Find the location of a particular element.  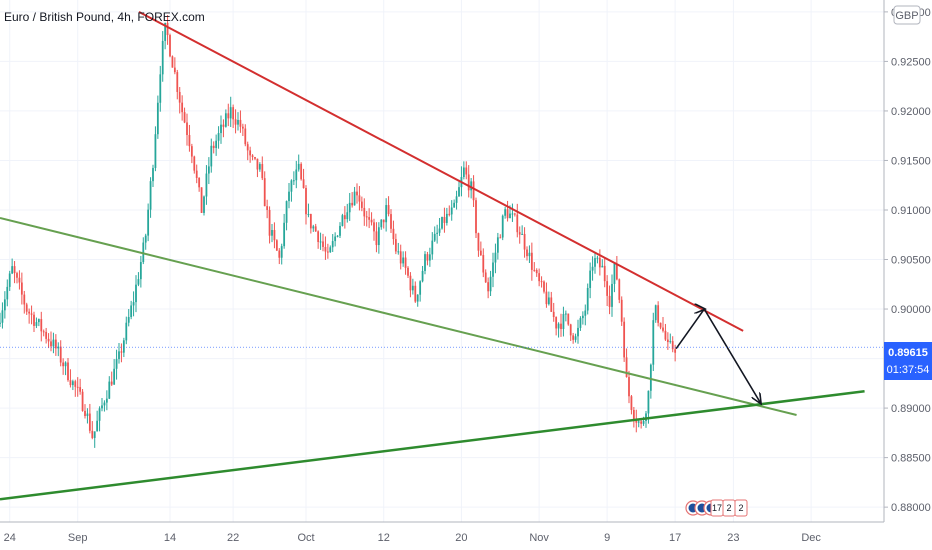

time-axis: 24 Sep 14 22 Oct 12 20 Nov 9 17 23 Dec is located at coordinates (466, 535).